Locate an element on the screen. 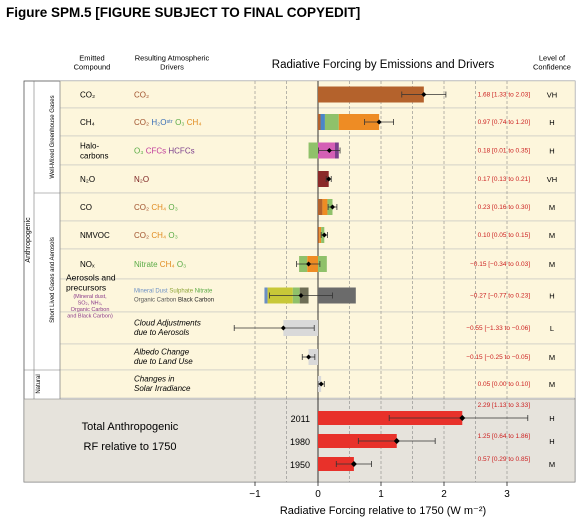 The image size is (586, 519). x-tick-label: 0 is located at coordinates (318, 494).